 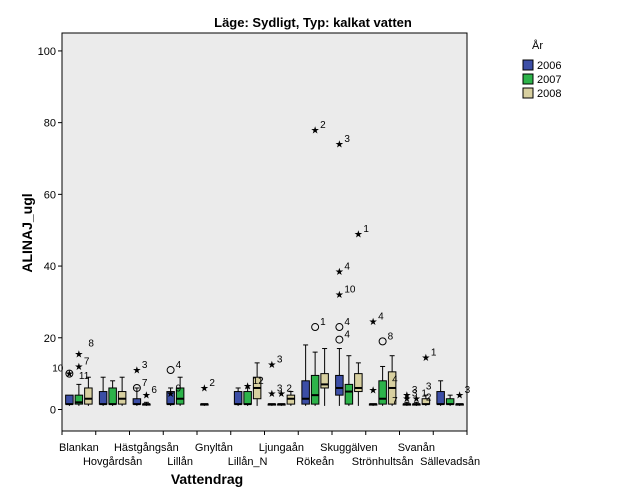 What do you see at coordinates (373, 390) in the screenshot?
I see `outlier-24: ★` at bounding box center [373, 390].